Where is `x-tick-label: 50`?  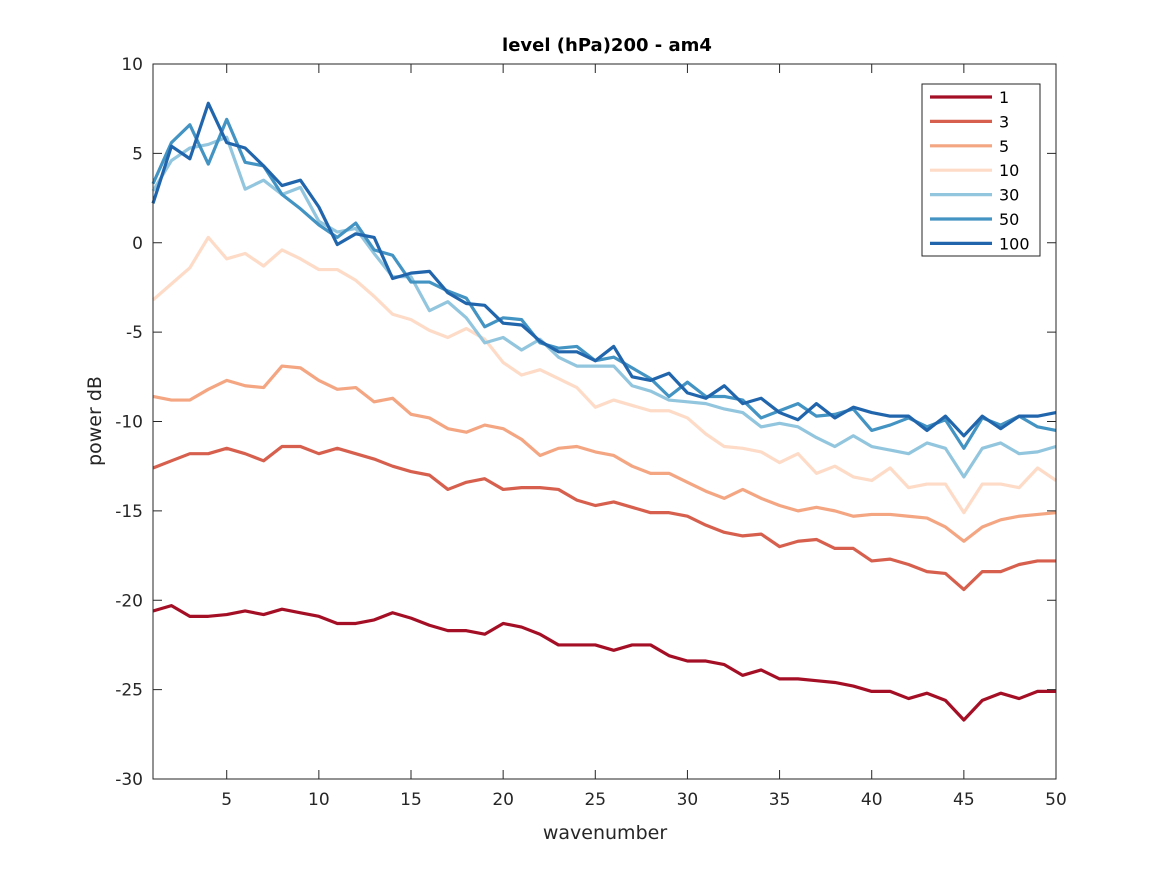 x-tick-label: 50 is located at coordinates (1056, 800).